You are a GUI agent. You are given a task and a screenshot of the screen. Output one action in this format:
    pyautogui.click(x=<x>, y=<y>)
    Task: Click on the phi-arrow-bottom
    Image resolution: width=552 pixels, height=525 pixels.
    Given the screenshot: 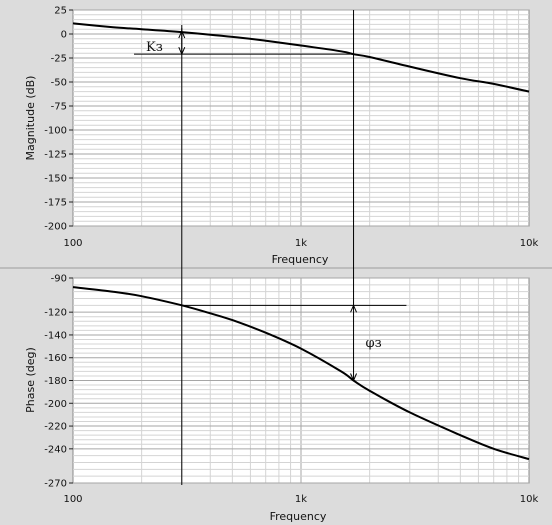 What is the action you would take?
    pyautogui.click(x=354, y=377)
    